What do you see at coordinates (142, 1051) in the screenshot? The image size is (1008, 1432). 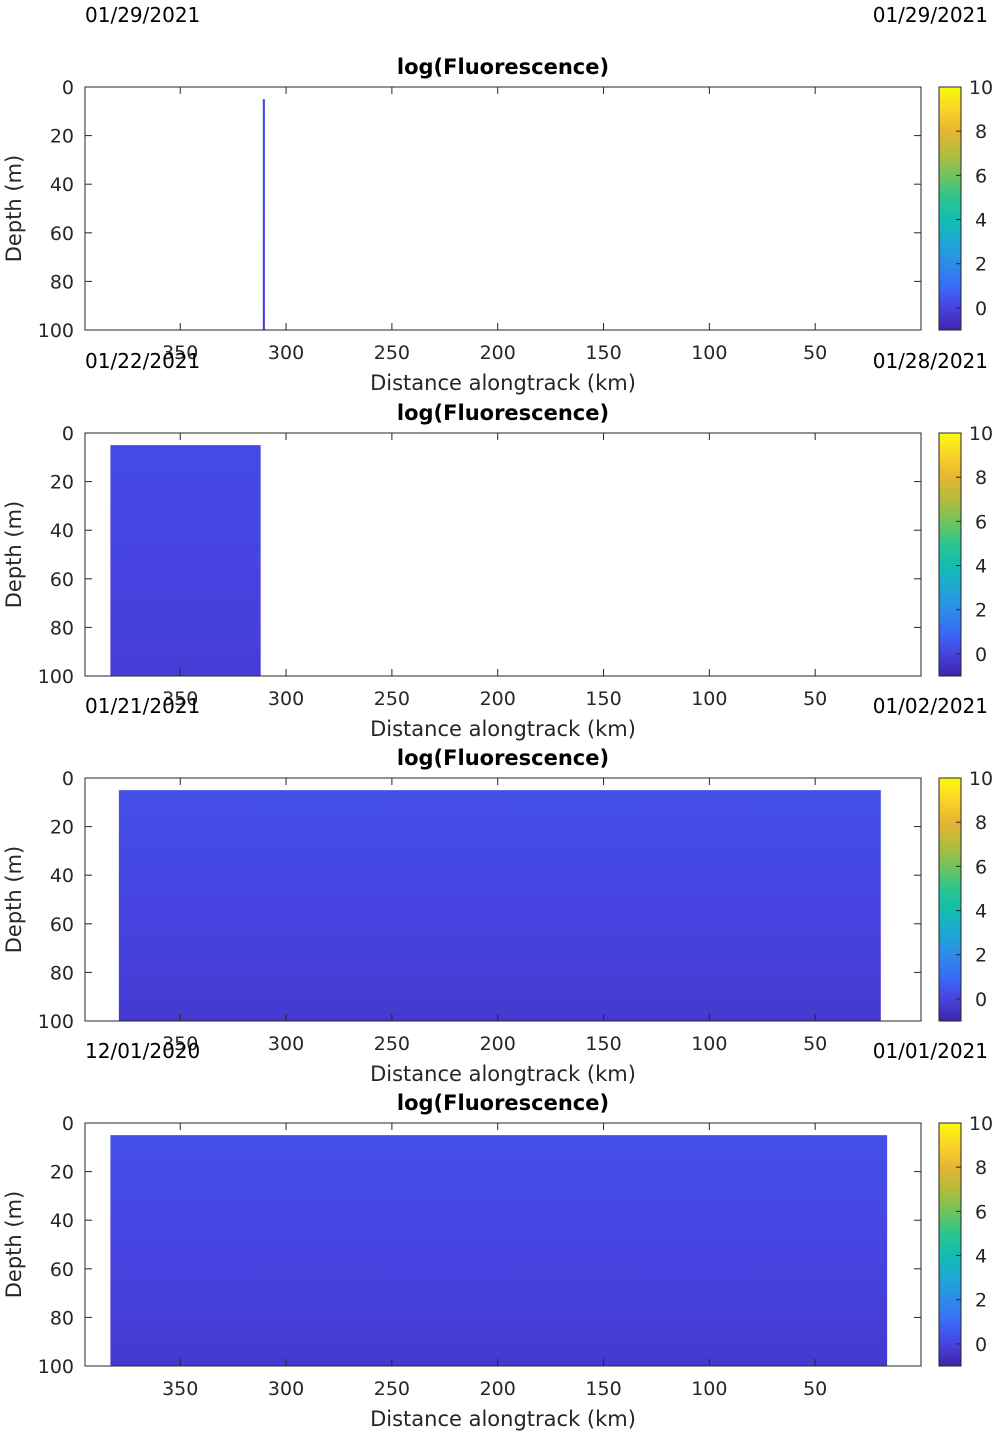 I see `date-label-left: 12/01/2020` at bounding box center [142, 1051].